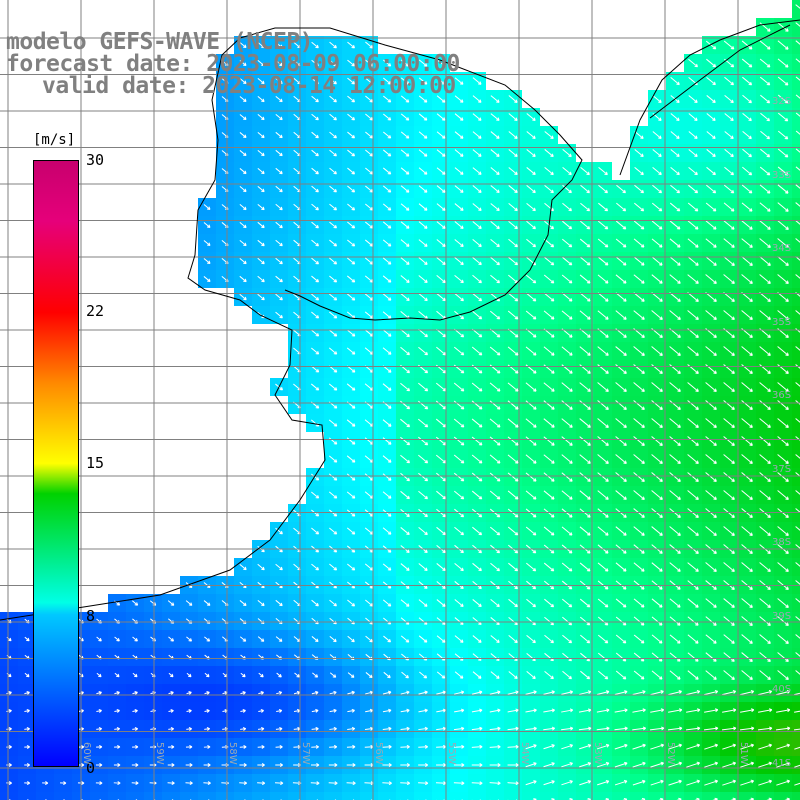 The height and width of the screenshot is (800, 800). What do you see at coordinates (159, 753) in the screenshot?
I see `longitude-label: 59W` at bounding box center [159, 753].